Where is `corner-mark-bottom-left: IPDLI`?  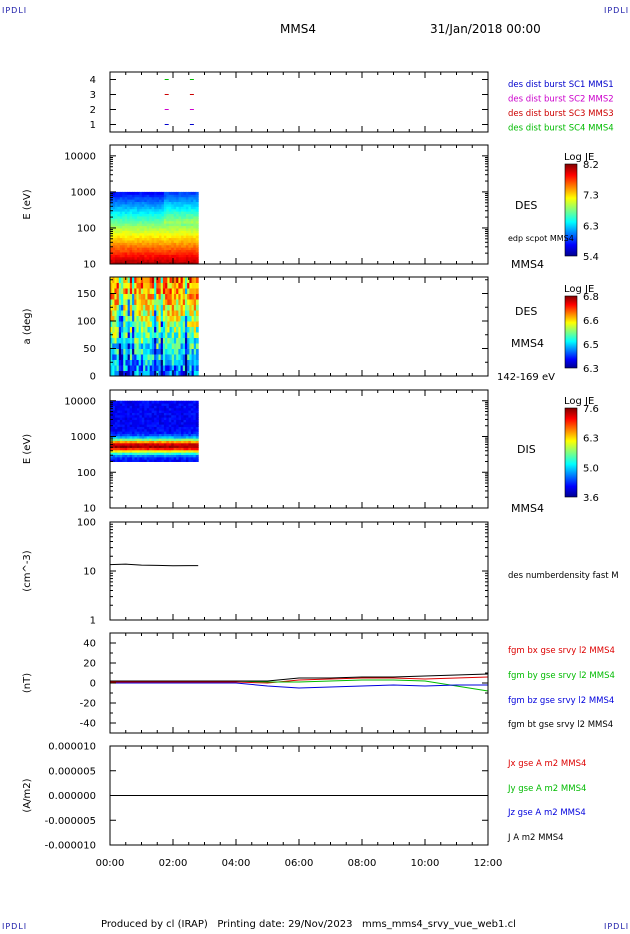
corner-mark-bottom-left: IPDLI is located at coordinates (15, 926).